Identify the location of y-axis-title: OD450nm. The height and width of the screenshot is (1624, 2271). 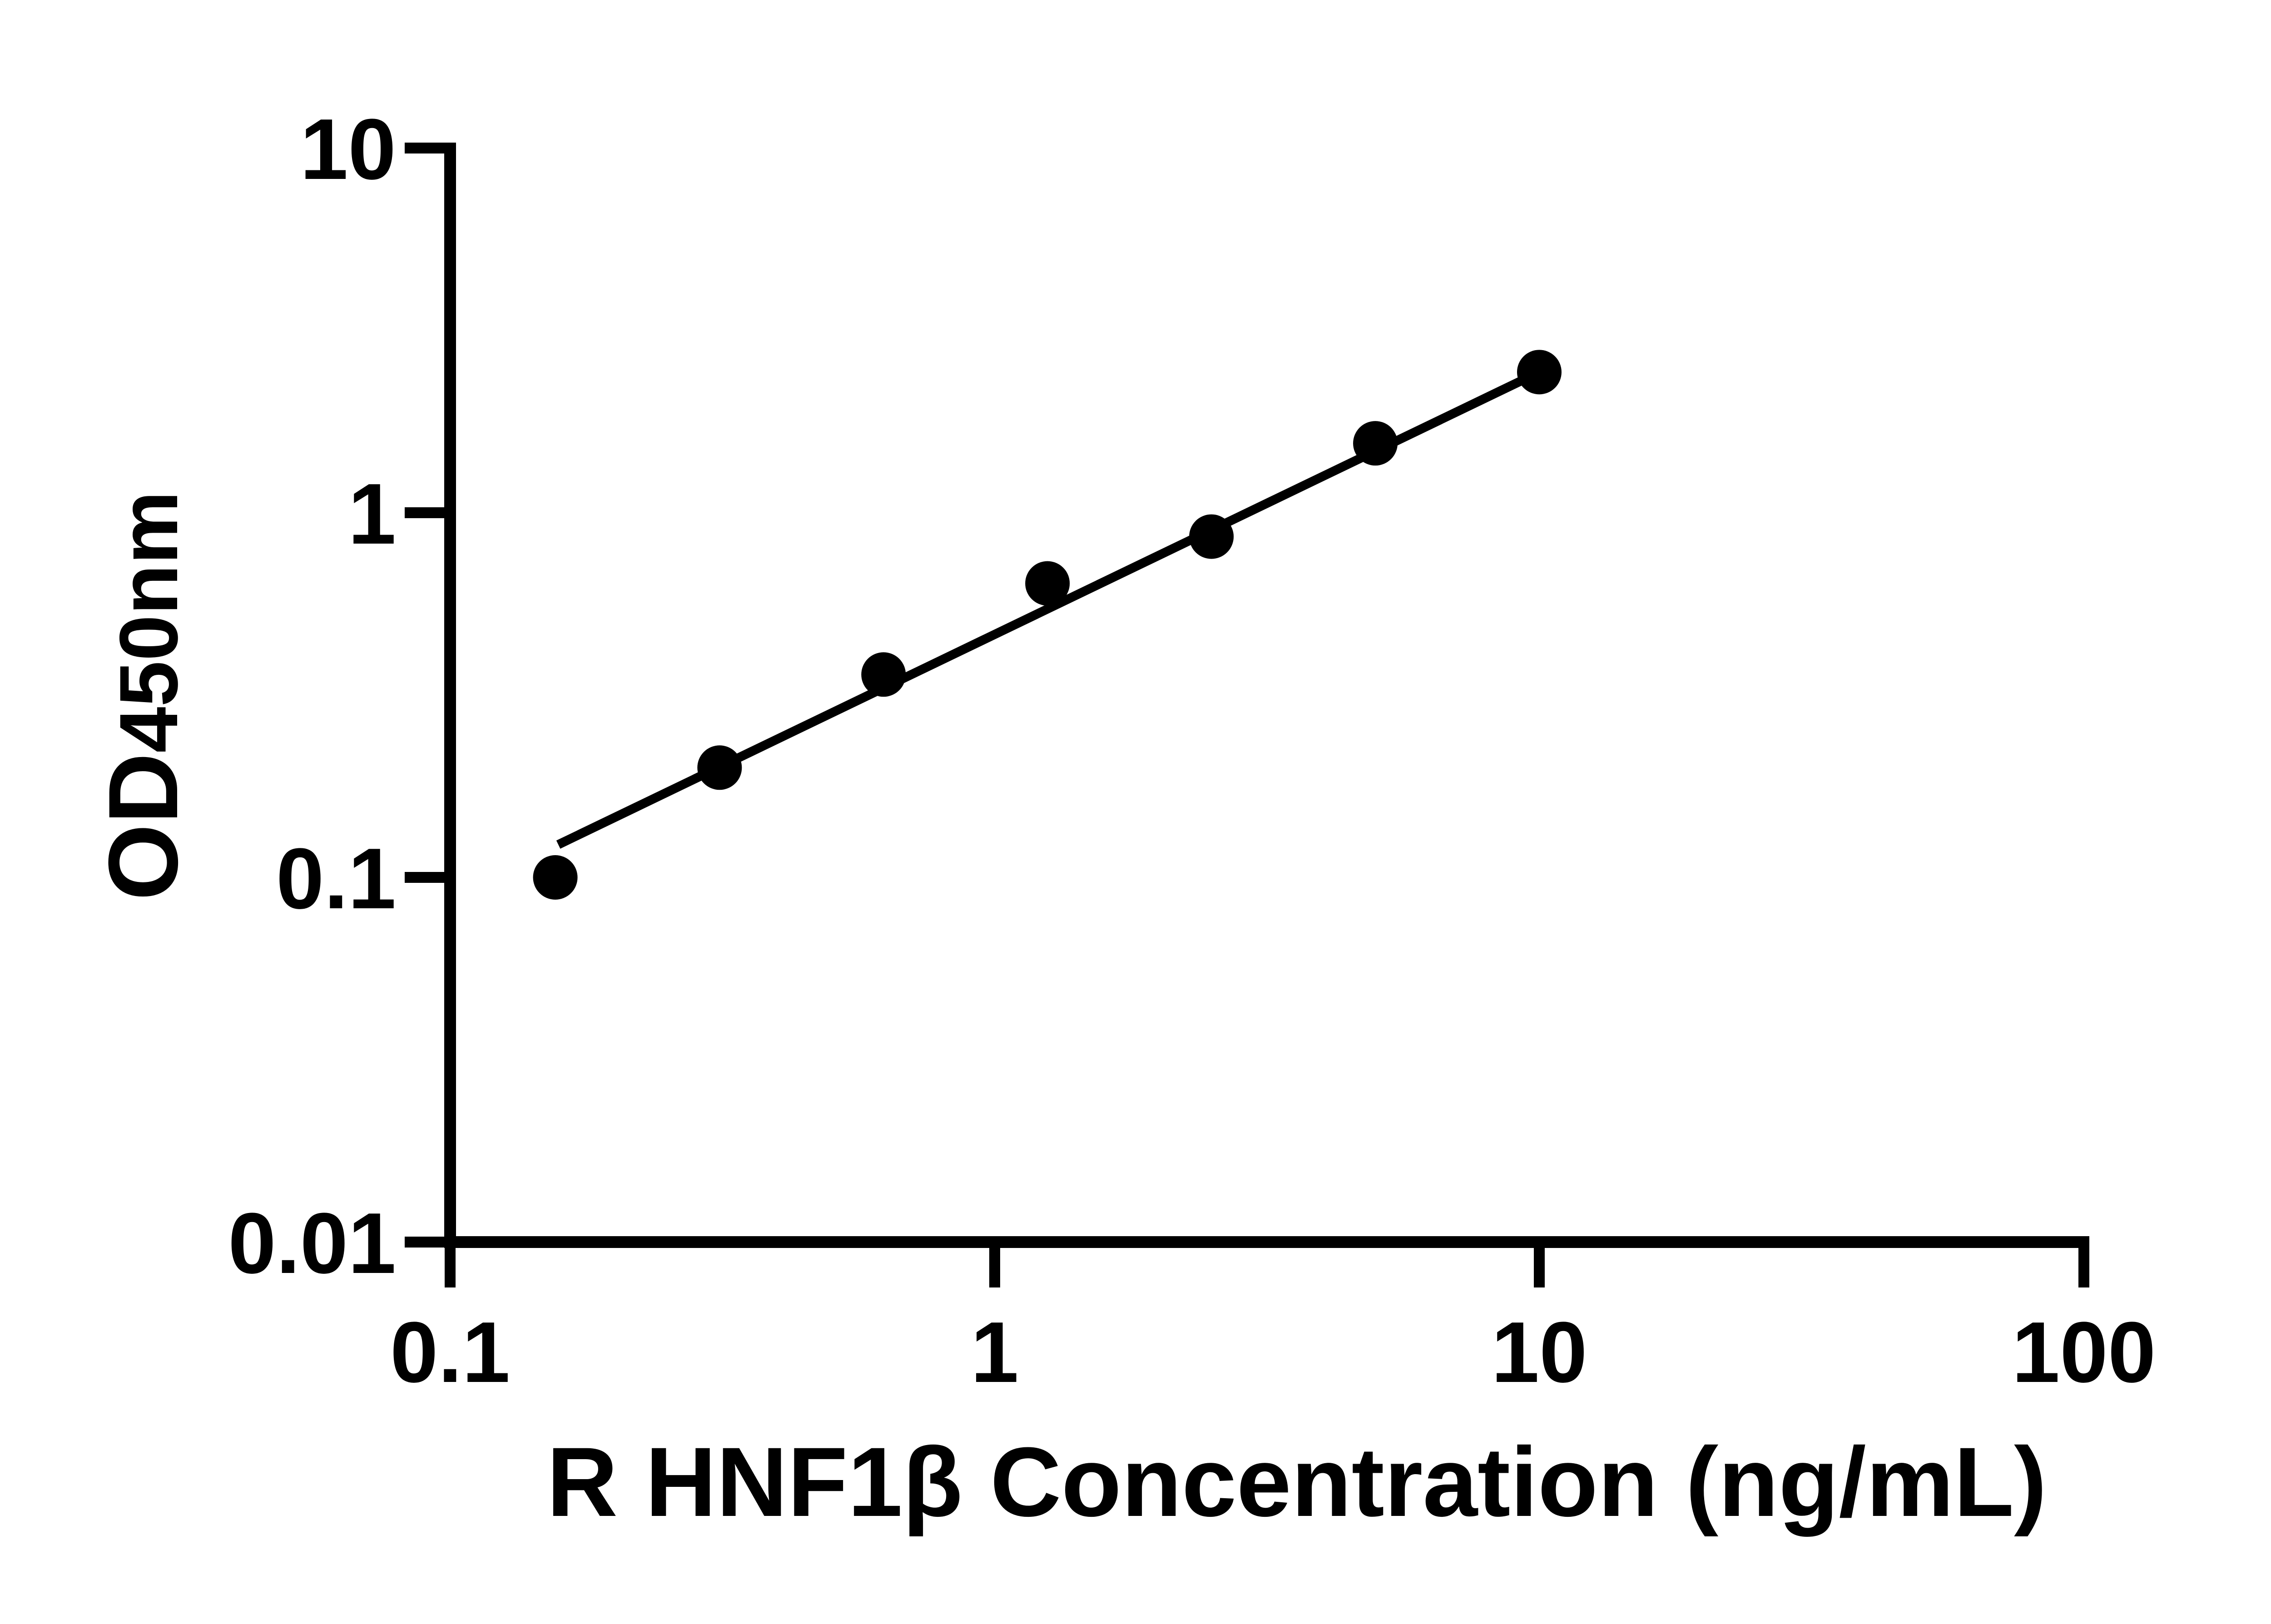
(143, 696).